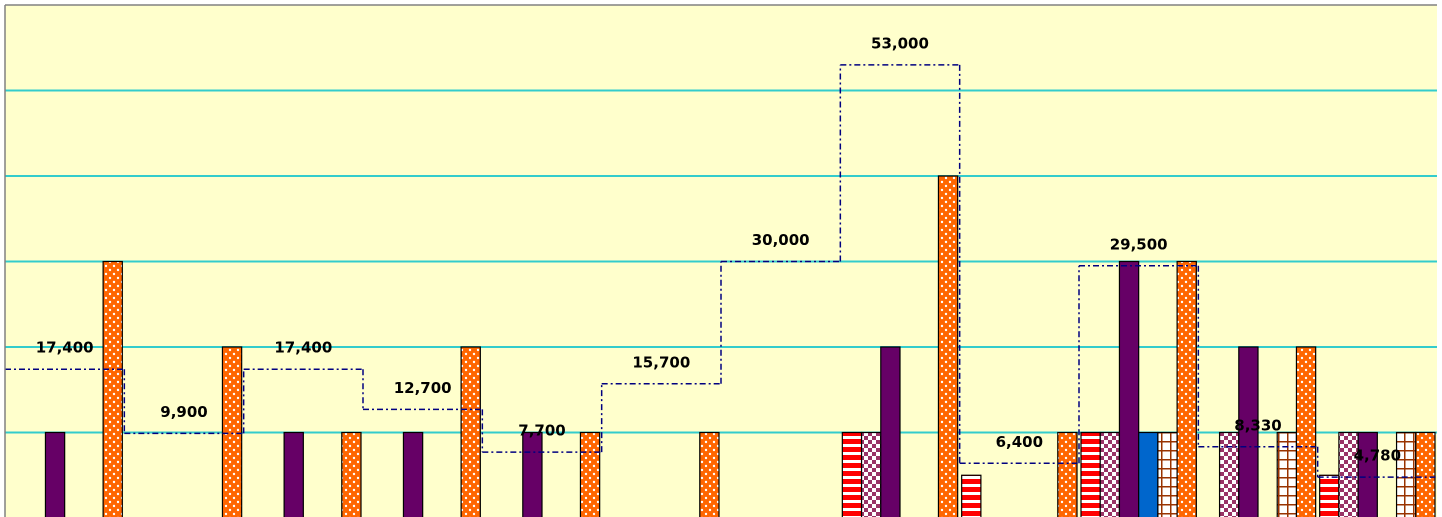 The height and width of the screenshot is (517, 1442). I want to click on data-label: 29,500, so click(1139, 244).